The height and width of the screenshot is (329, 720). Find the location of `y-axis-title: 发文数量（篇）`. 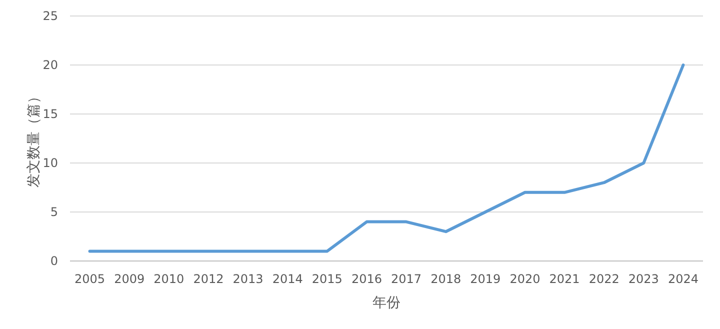

y-axis-title: 发文数量（篇） is located at coordinates (34, 139).